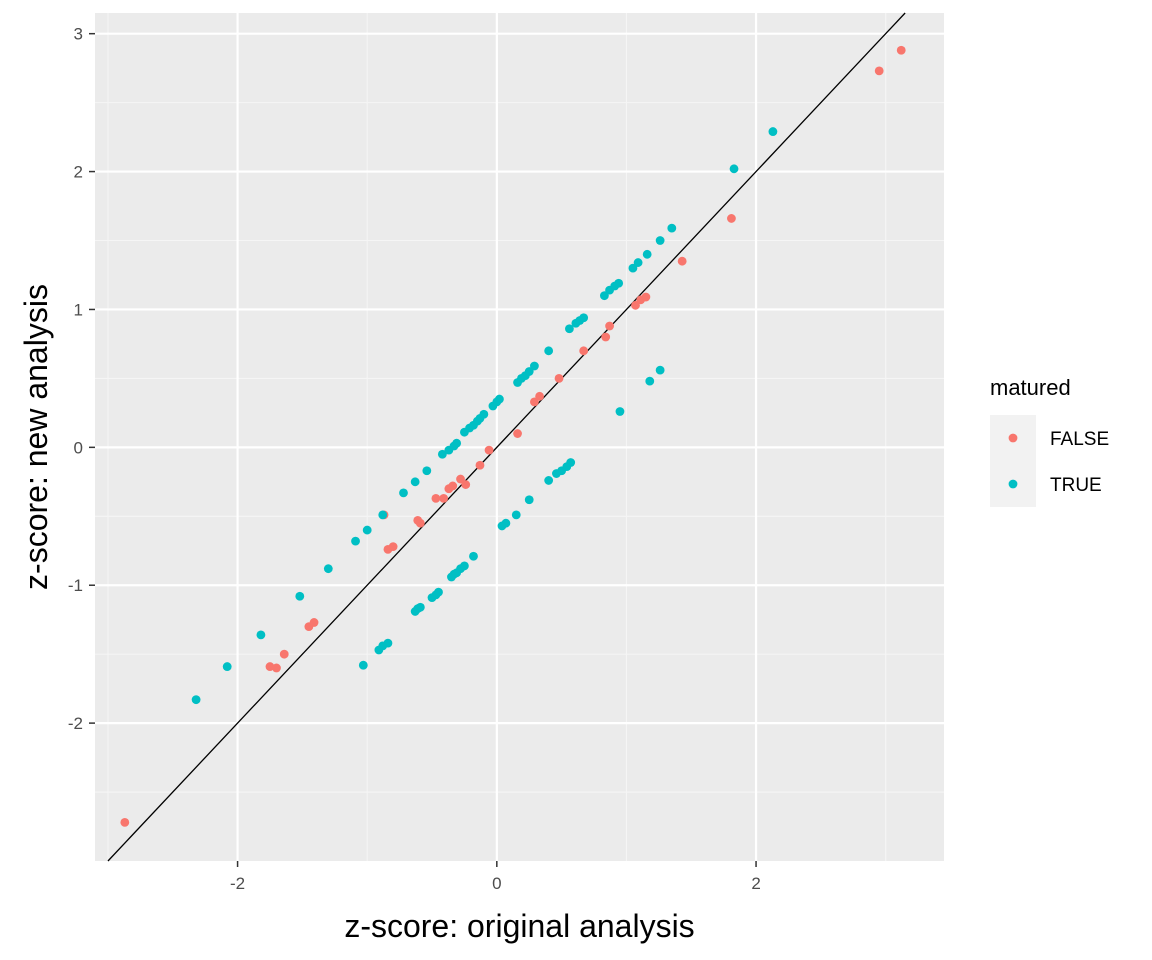 This screenshot has height=960, width=1152. Describe the element at coordinates (1013, 484) in the screenshot. I see `legend-key-true` at that location.